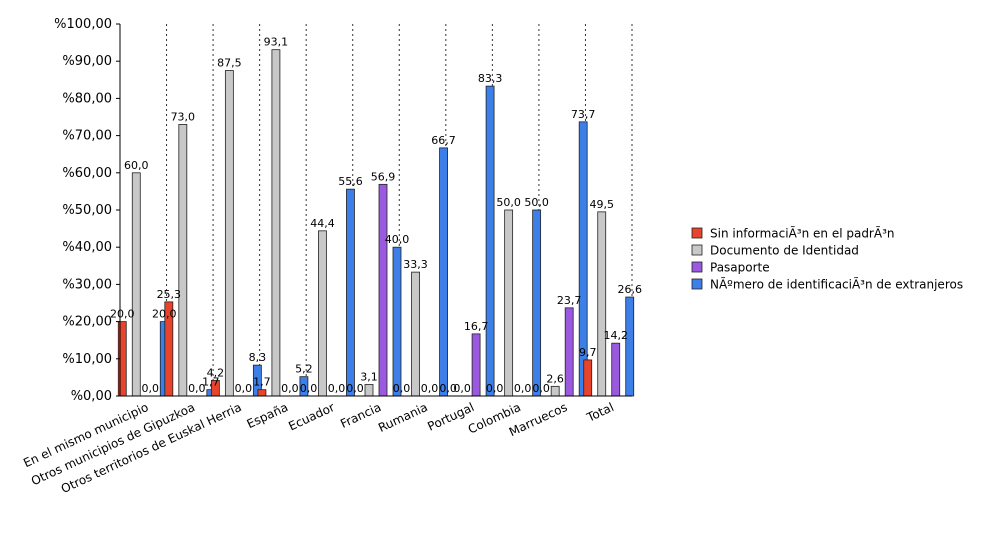 The width and height of the screenshot is (1000, 550). Describe the element at coordinates (802, 233) in the screenshot. I see `legend-label: Sin informaciÃ³n en el padrÃ³n` at that location.